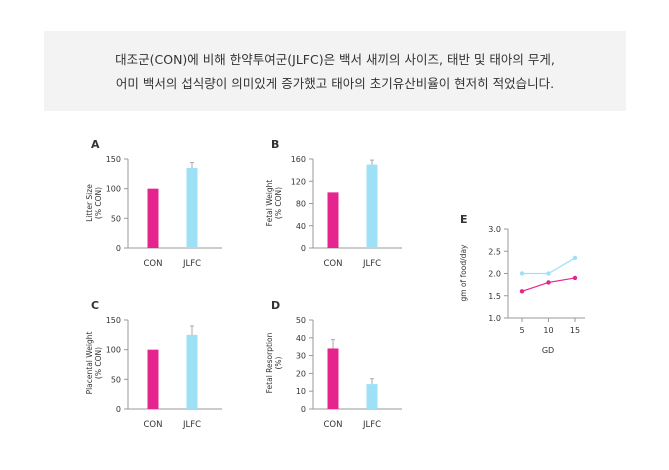  Describe the element at coordinates (521, 330) in the screenshot. I see `x-tick-label: 5` at that location.